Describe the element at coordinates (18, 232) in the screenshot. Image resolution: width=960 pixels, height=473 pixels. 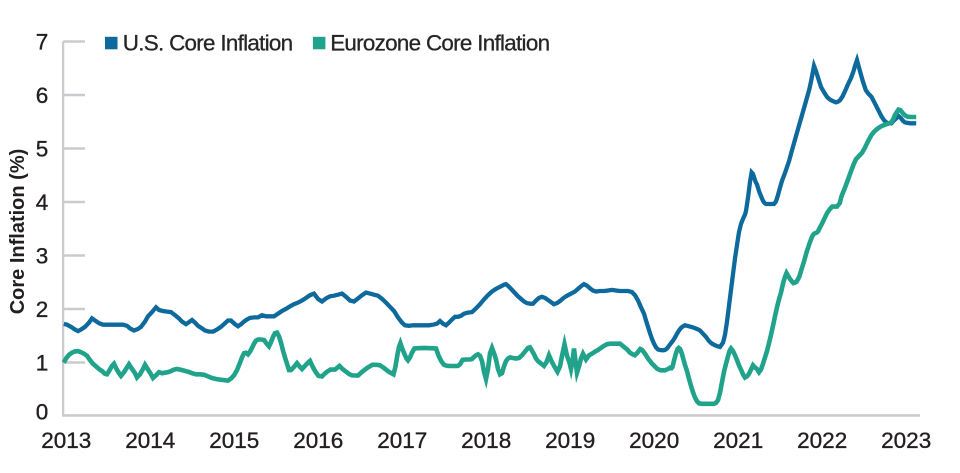
I see `svg-text: Core Inflation (%)` at that location.